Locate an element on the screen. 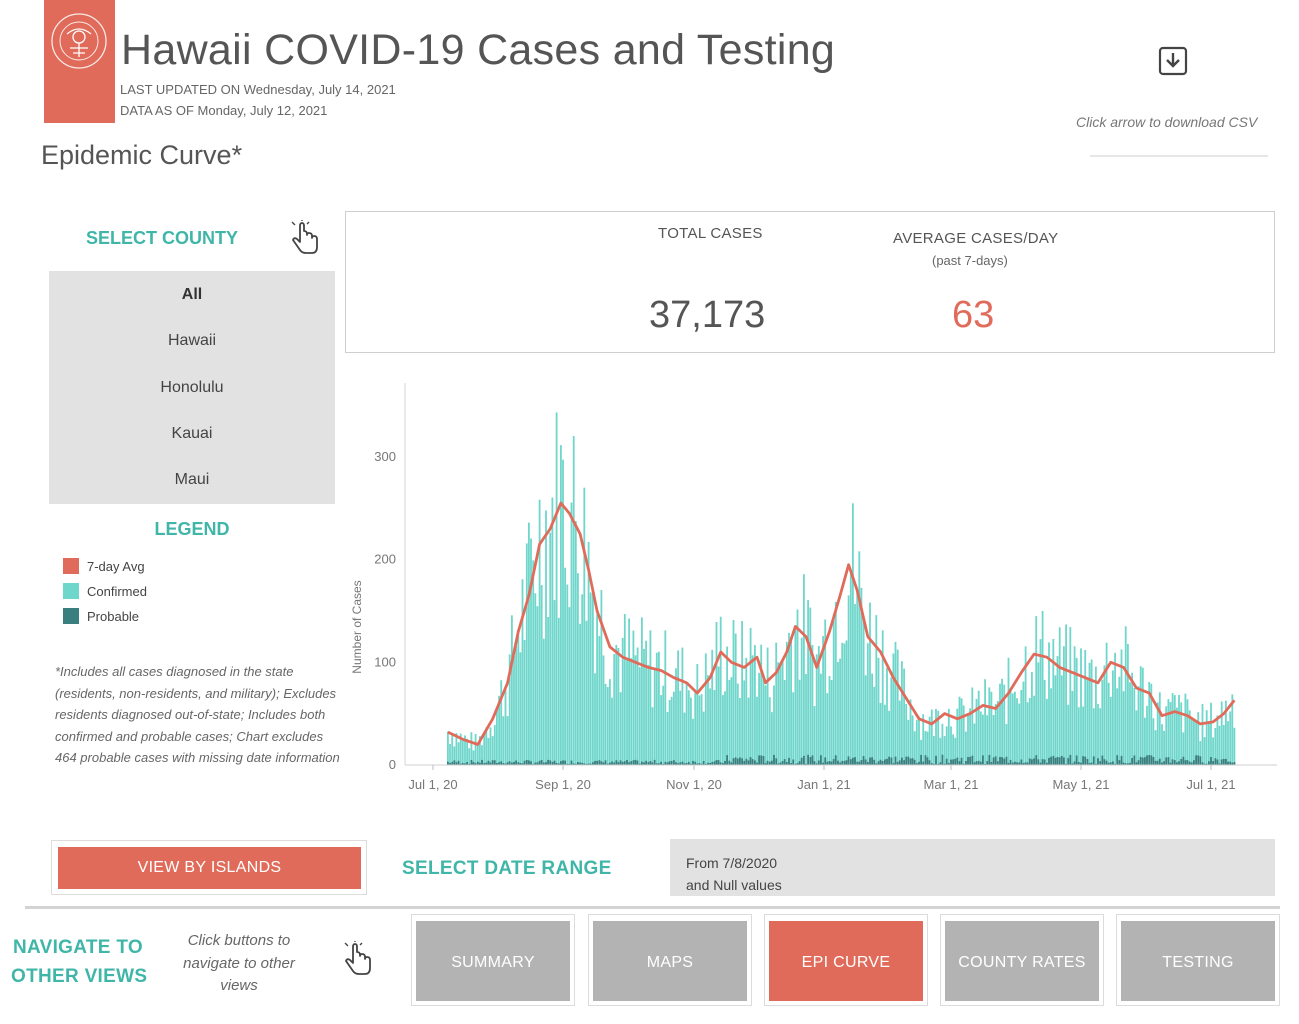  nav-county-rates-button: COUNTY RATES is located at coordinates (1022, 961).